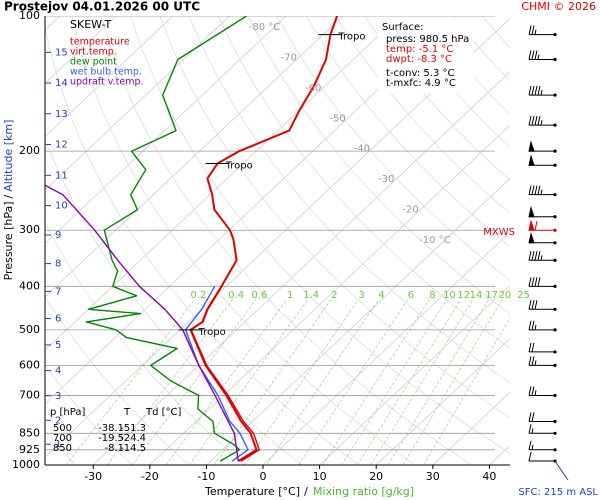  What do you see at coordinates (289, 57) in the screenshot?
I see `isotherm-label: -70` at bounding box center [289, 57].